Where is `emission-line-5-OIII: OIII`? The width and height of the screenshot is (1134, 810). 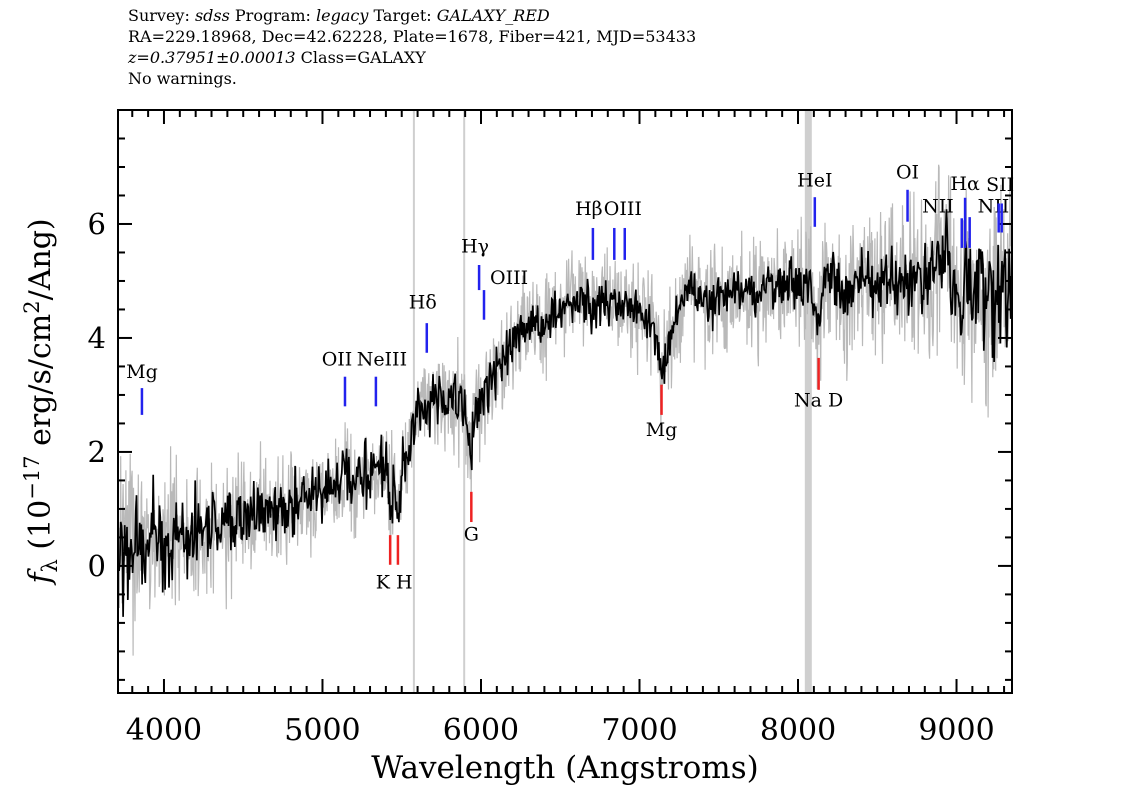 emission-line-5-OIII: OIII is located at coordinates (505, 293).